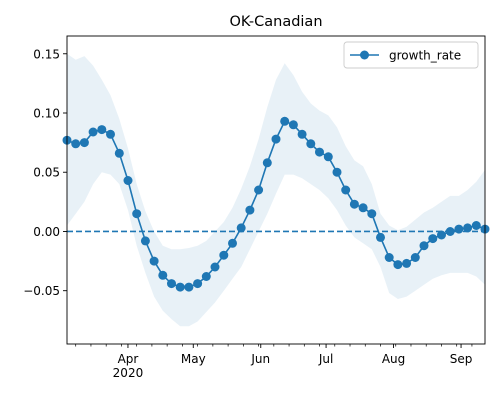  What do you see at coordinates (275, 22) in the screenshot?
I see `chart-title: OK-Canadian` at bounding box center [275, 22].